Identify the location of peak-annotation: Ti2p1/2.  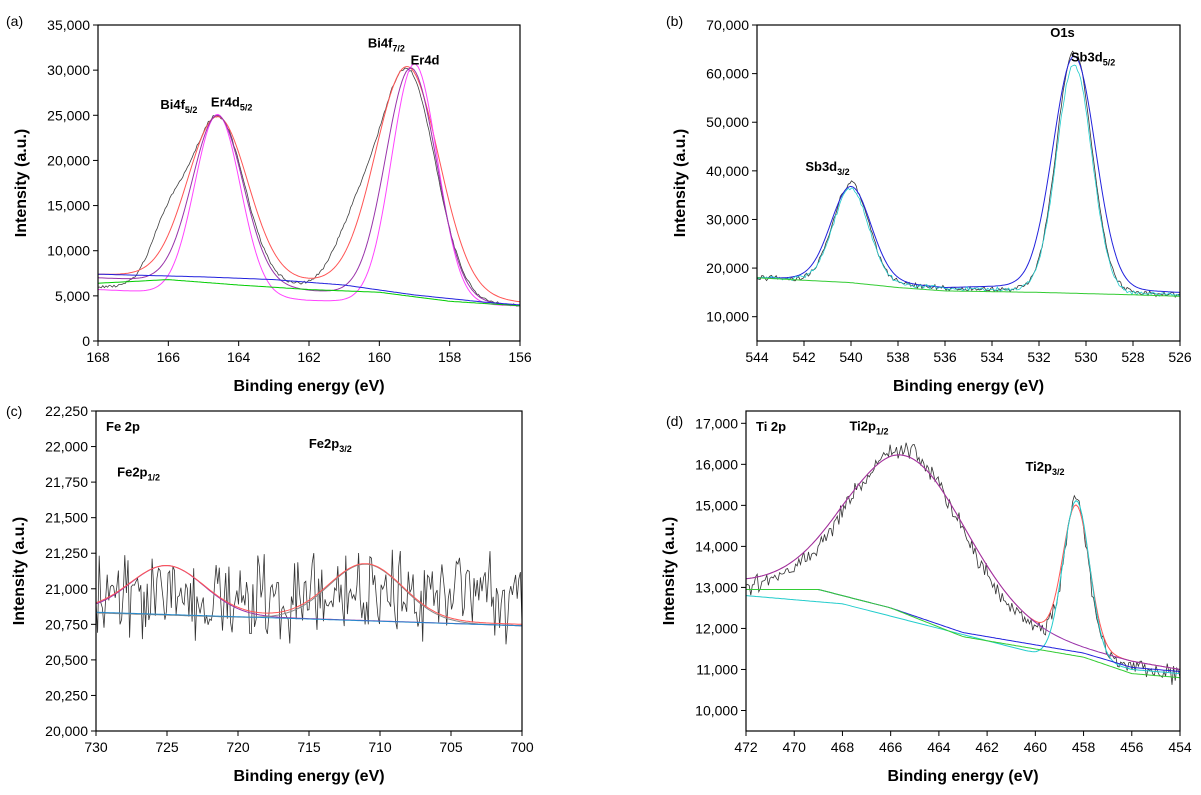
(868, 428).